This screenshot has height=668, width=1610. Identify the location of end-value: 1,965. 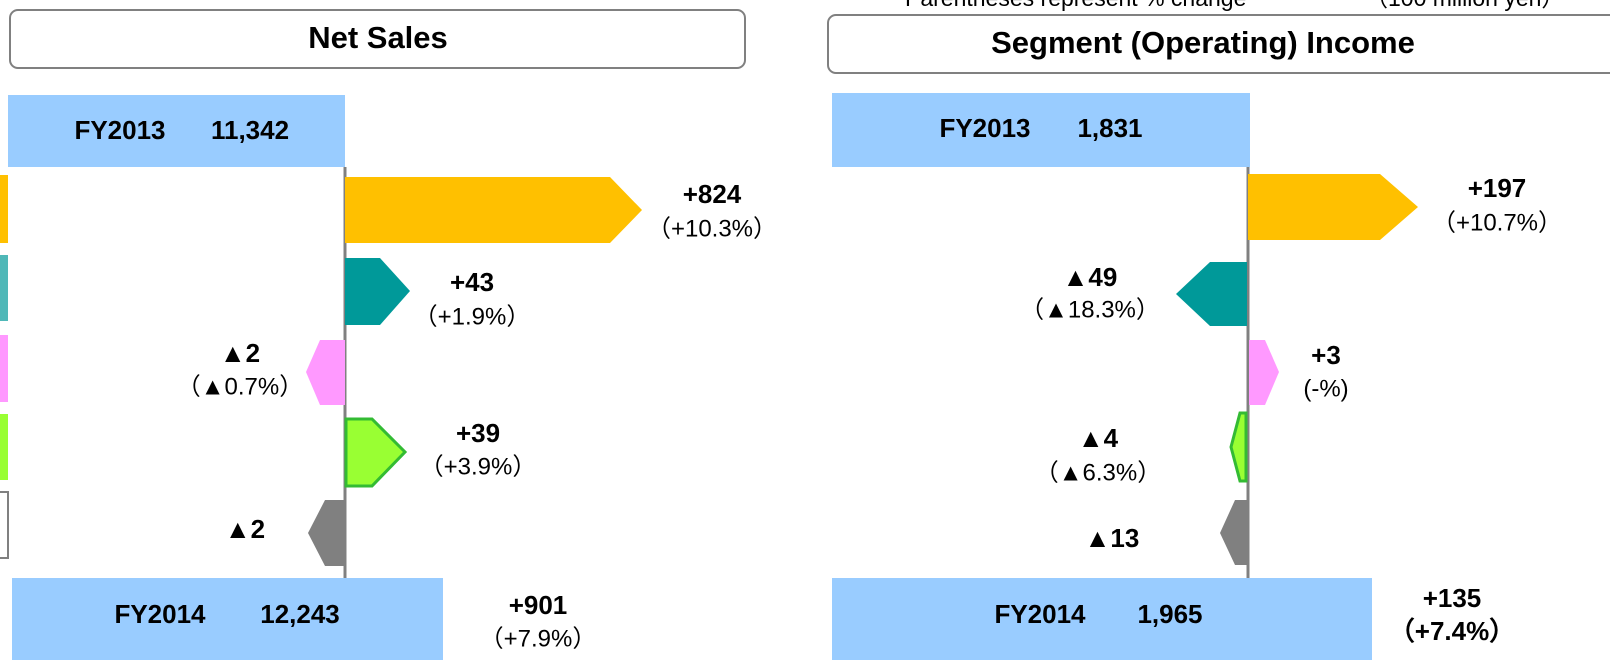
(1169, 614).